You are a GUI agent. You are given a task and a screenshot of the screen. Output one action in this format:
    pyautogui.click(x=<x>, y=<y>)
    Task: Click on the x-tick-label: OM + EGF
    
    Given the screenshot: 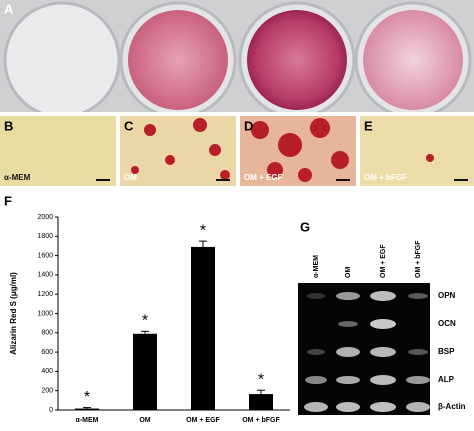 What is the action you would take?
    pyautogui.click(x=203, y=420)
    